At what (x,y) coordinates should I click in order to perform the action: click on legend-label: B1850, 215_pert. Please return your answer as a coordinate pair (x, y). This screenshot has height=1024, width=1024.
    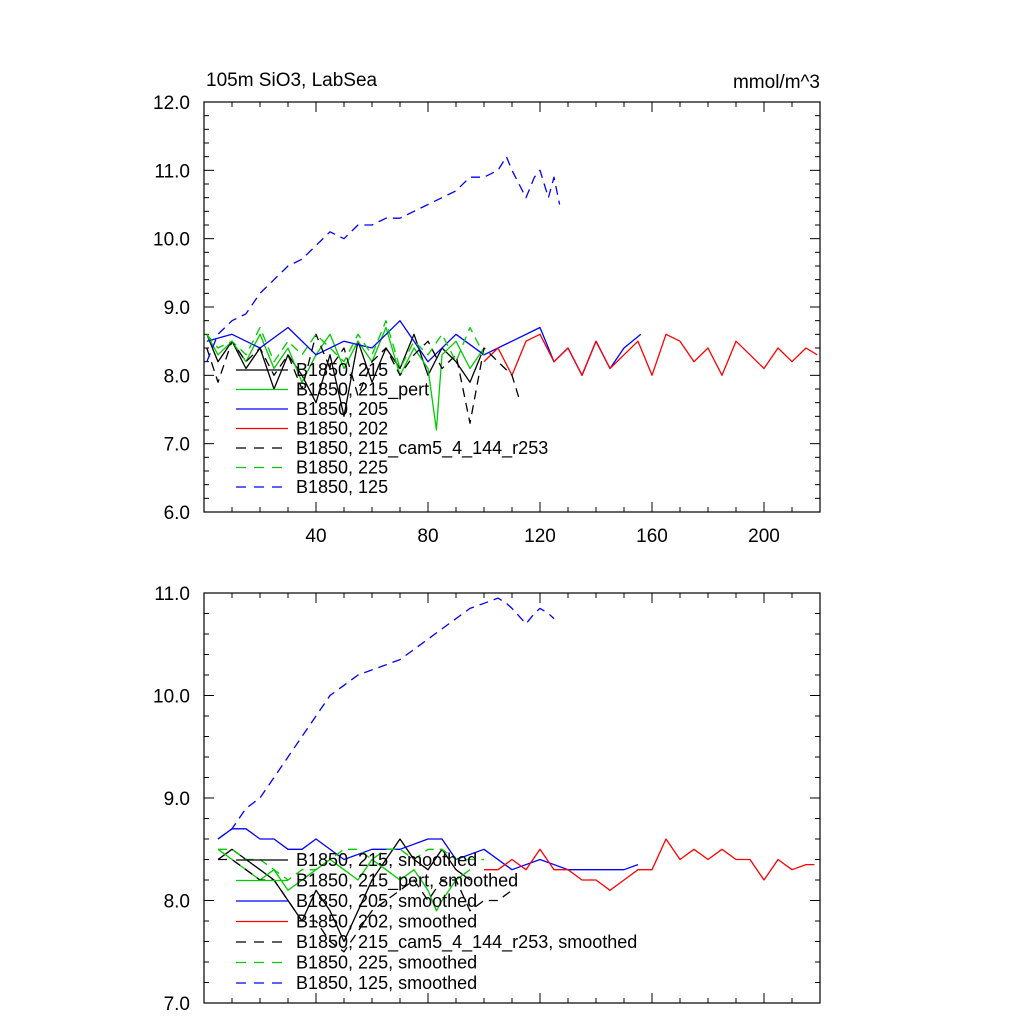
    Looking at the image, I should click on (362, 390).